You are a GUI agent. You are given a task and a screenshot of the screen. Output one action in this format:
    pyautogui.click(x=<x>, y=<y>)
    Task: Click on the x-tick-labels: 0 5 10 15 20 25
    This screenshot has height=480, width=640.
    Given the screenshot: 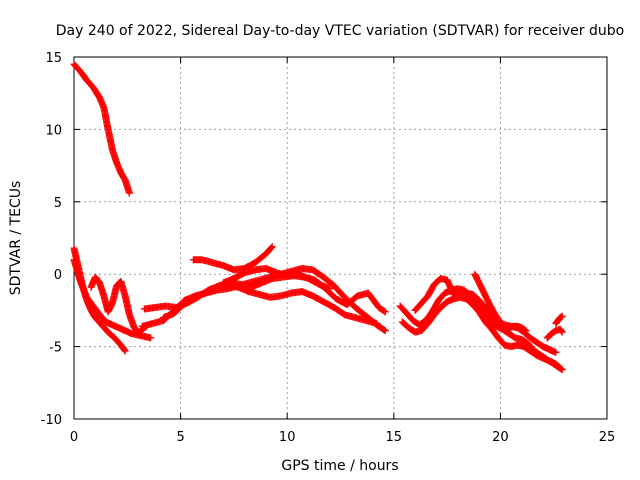 What is the action you would take?
    pyautogui.click(x=342, y=437)
    